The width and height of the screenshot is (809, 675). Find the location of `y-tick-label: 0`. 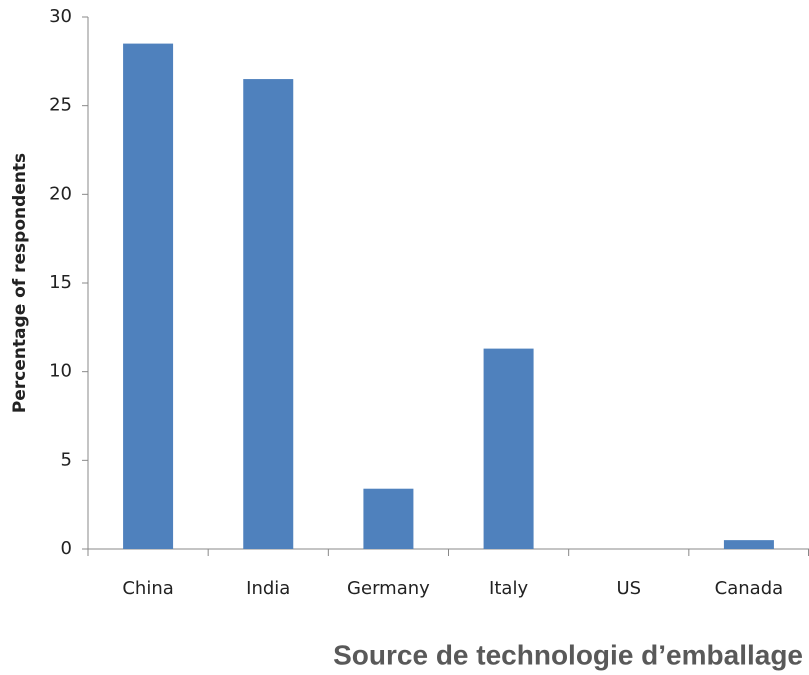

y-tick-label: 0 is located at coordinates (66, 548).